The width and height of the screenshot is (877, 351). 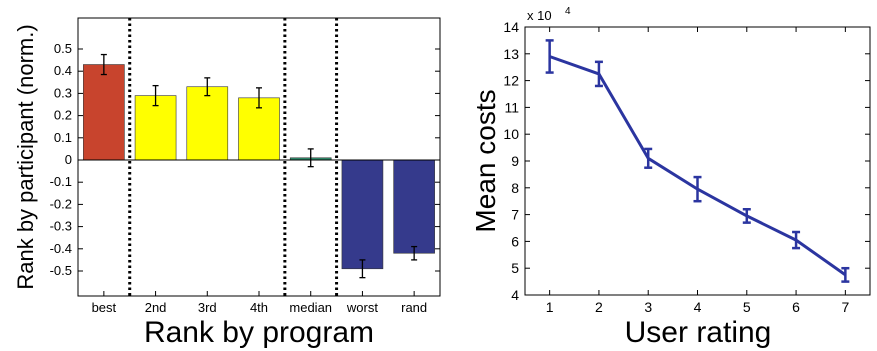 What do you see at coordinates (104, 307) in the screenshot?
I see `category-label-best: best` at bounding box center [104, 307].